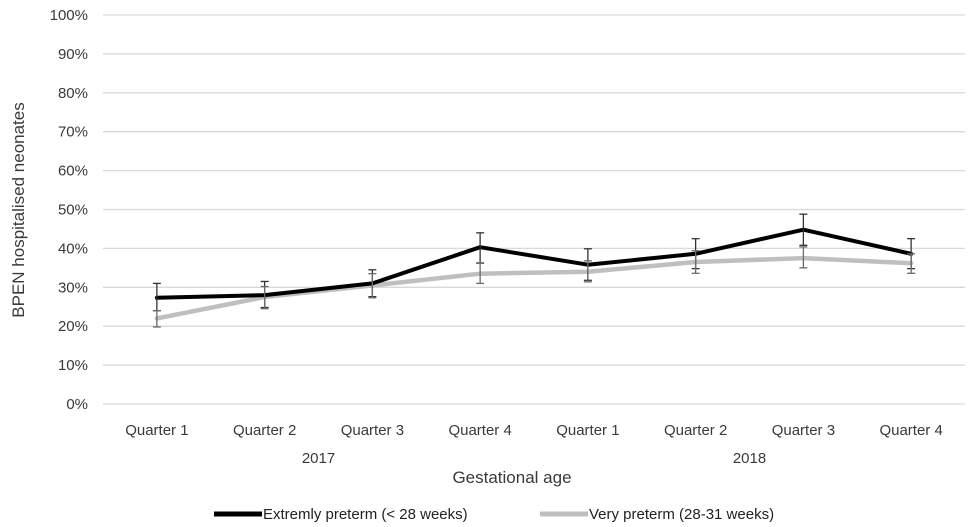  I want to click on y-tick-label: 0%, so click(77, 404).